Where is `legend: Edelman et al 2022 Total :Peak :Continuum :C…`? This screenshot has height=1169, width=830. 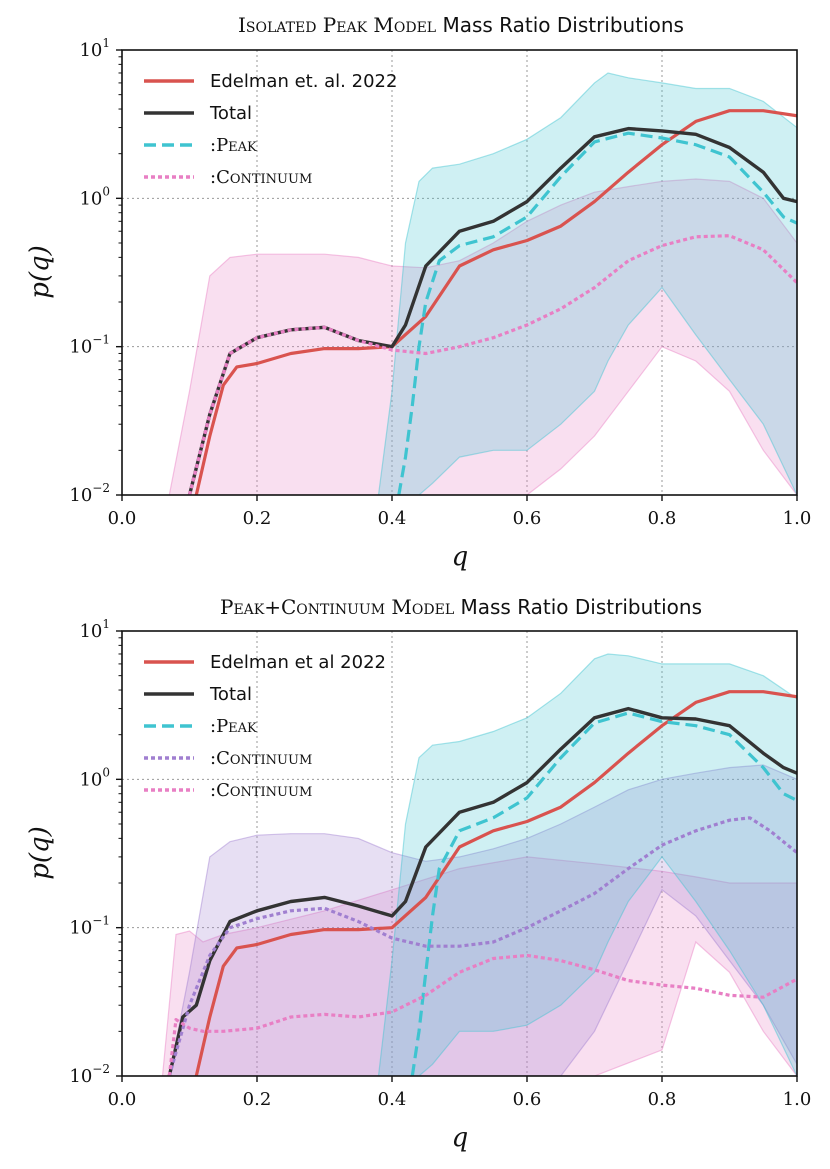
legend: Edelman et al 2022 Total :Peak :Continuum :C… is located at coordinates (265, 726).